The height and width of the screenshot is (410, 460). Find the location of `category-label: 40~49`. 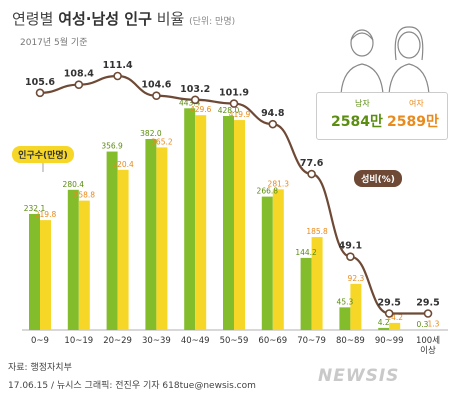

category-label: 40~49 is located at coordinates (195, 341).